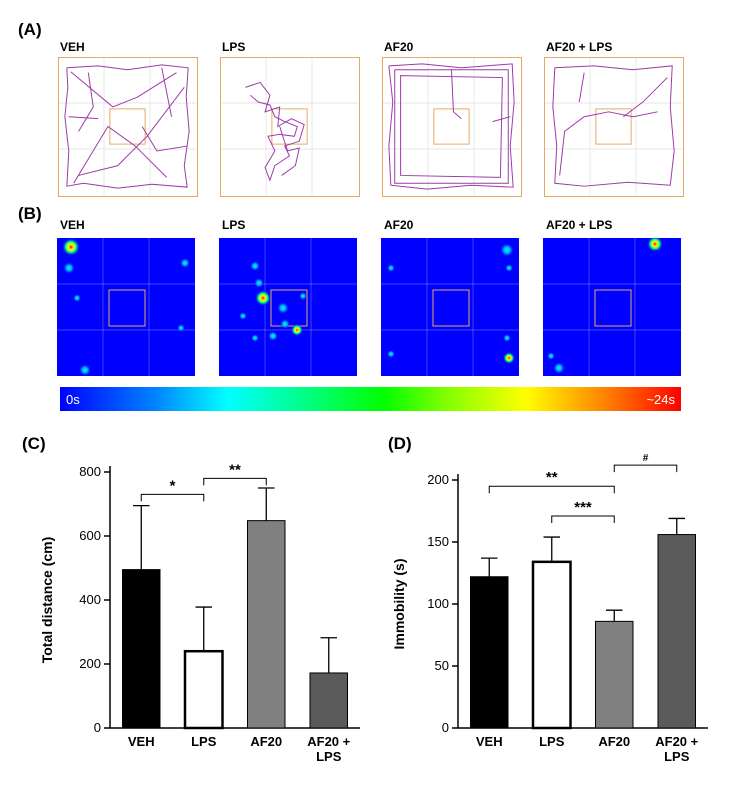 The width and height of the screenshot is (738, 796). I want to click on y-tick-label: 800, so click(90, 471).